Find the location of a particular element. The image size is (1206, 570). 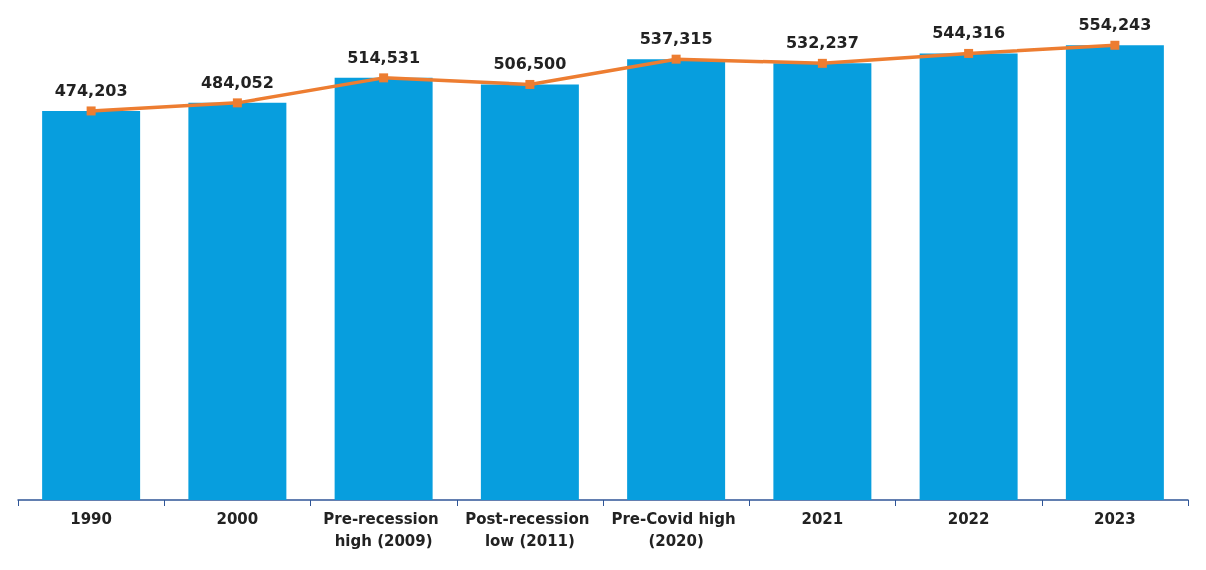

data-label: 484,052 is located at coordinates (237, 82).